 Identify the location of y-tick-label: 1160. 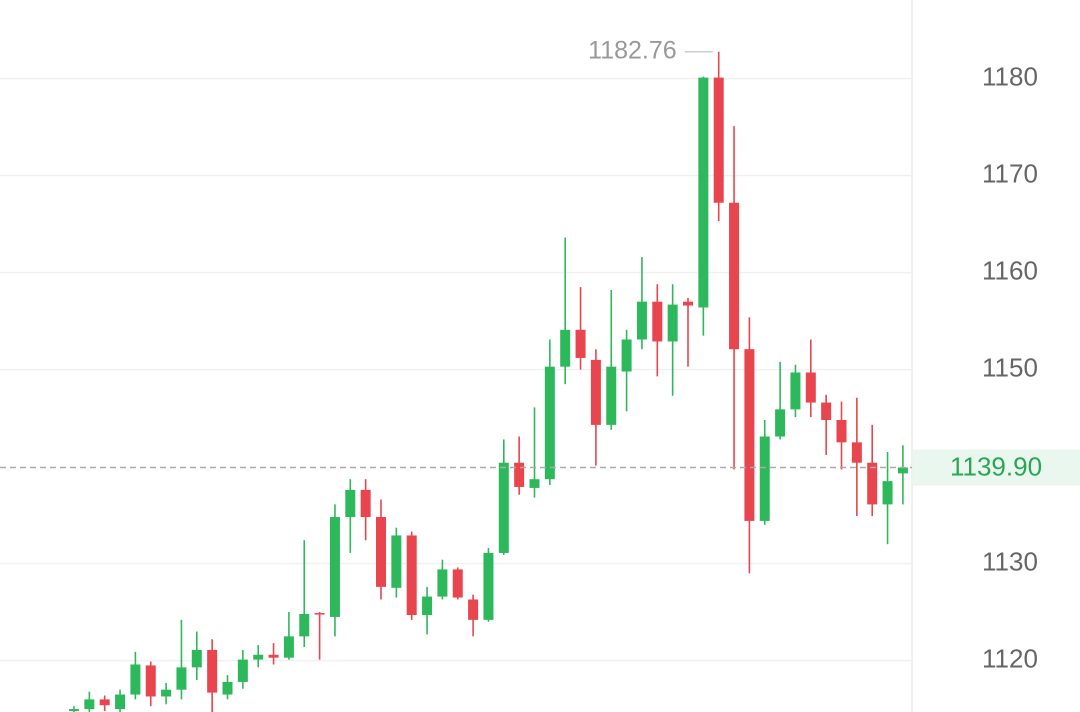
(1010, 270).